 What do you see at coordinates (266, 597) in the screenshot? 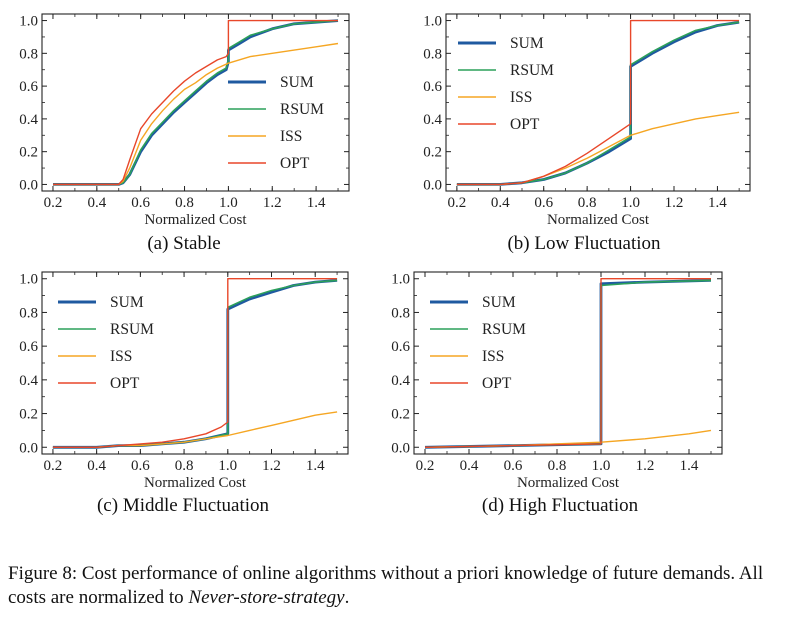
I see `caption-emphasis: Never-store-strategy` at bounding box center [266, 597].